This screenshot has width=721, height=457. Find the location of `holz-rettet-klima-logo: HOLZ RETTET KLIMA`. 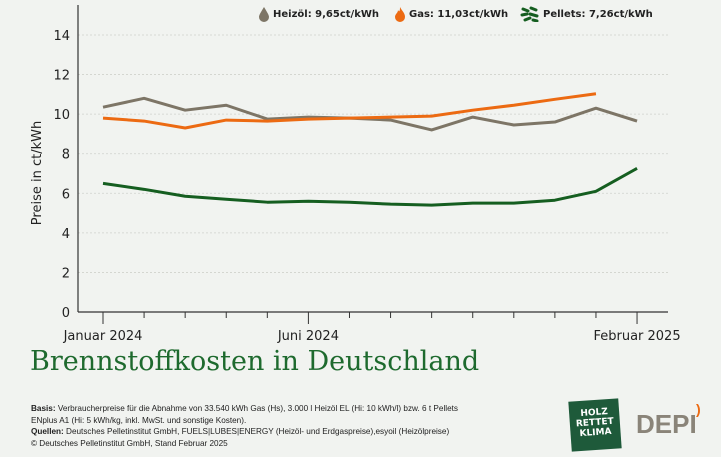

holz-rettet-klima-logo: HOLZ RETTET KLIMA is located at coordinates (595, 425).